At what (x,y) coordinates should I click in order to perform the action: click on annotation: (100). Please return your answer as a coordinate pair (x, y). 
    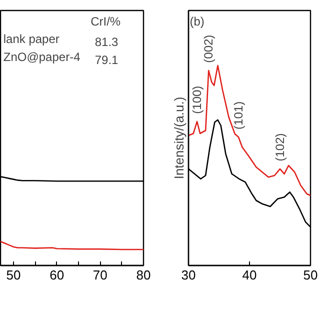
    Looking at the image, I should click on (197, 100).